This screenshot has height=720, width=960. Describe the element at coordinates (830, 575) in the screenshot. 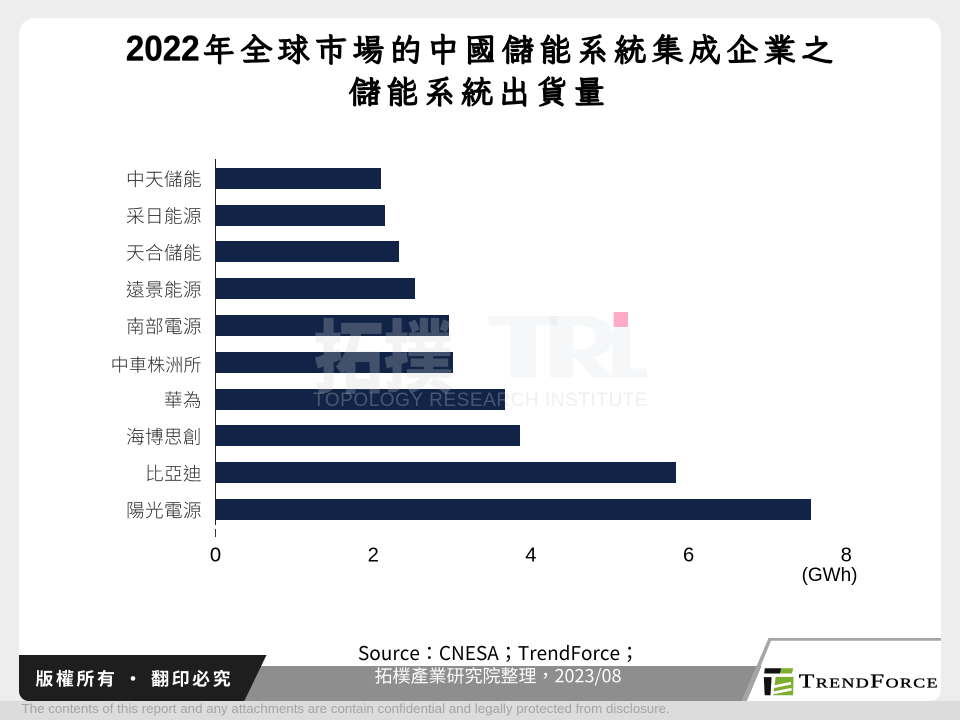

I see `svg-text: (GWh)` at that location.